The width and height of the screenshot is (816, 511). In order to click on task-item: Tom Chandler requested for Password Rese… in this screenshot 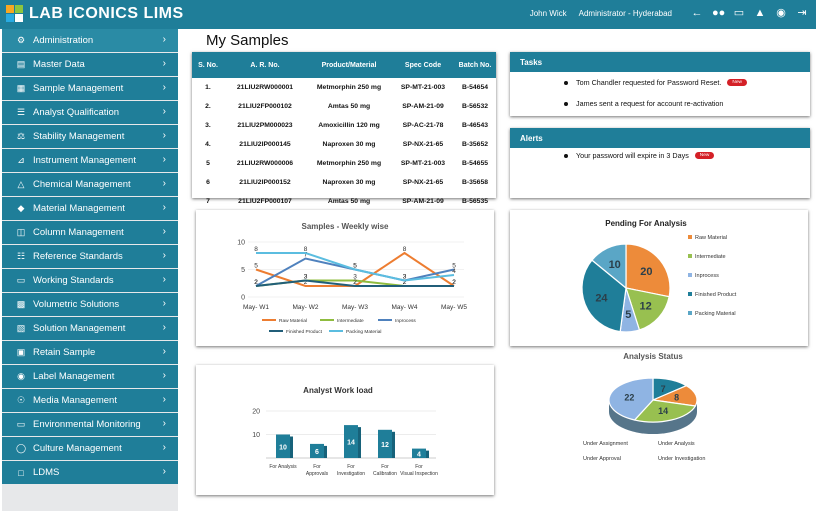, I will do `click(656, 82)`.